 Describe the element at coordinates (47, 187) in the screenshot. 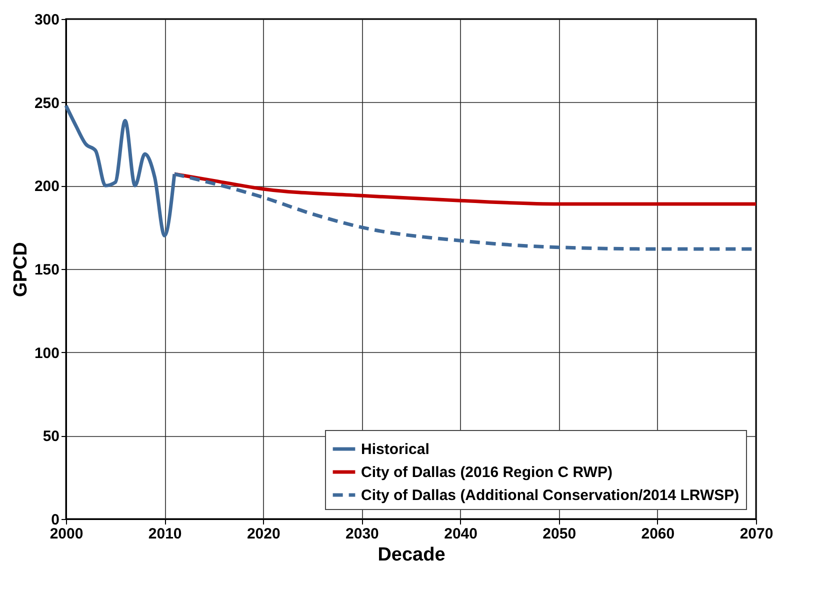

I see `y-tick-label: 200` at that location.